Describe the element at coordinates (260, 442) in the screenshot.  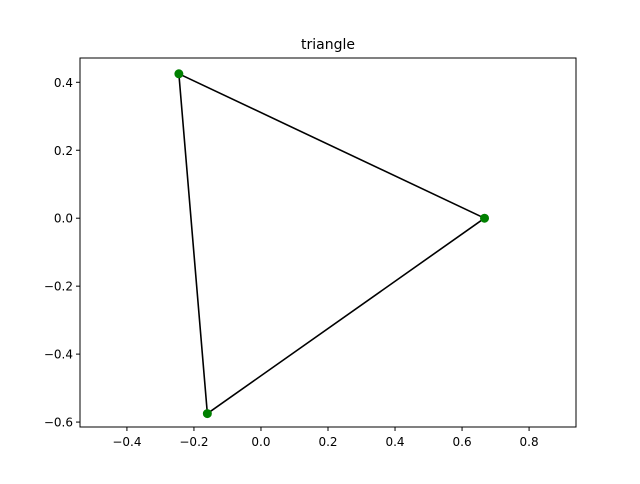
I see `x-tick-label: 0.0` at that location.